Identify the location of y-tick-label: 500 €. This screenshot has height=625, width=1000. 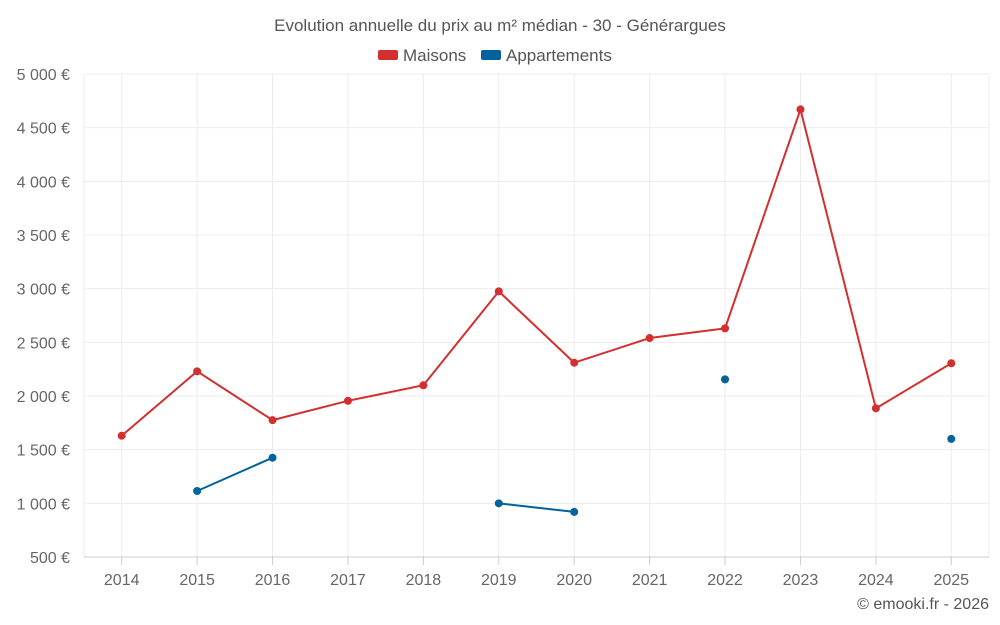
(50, 558).